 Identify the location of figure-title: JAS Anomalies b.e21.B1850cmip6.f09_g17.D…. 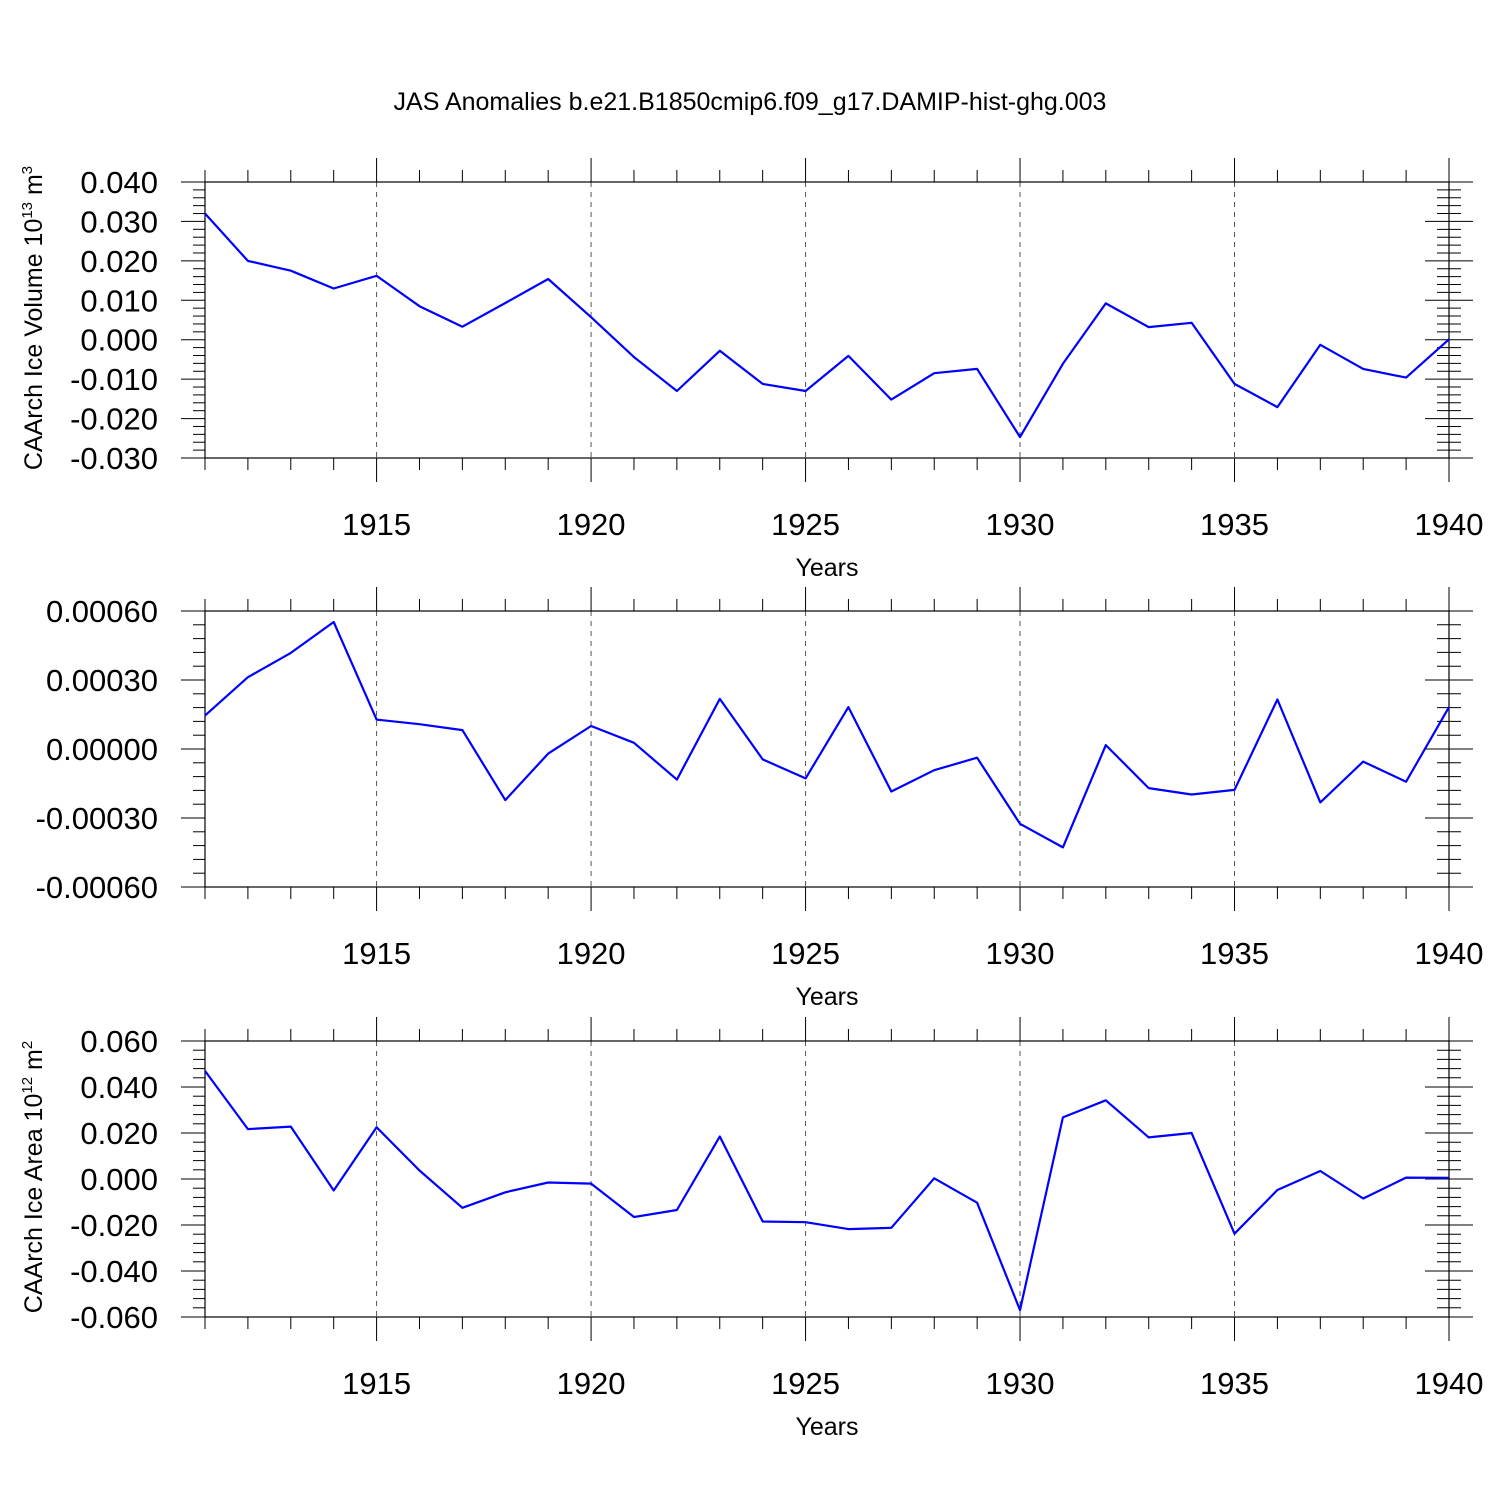
(750, 102).